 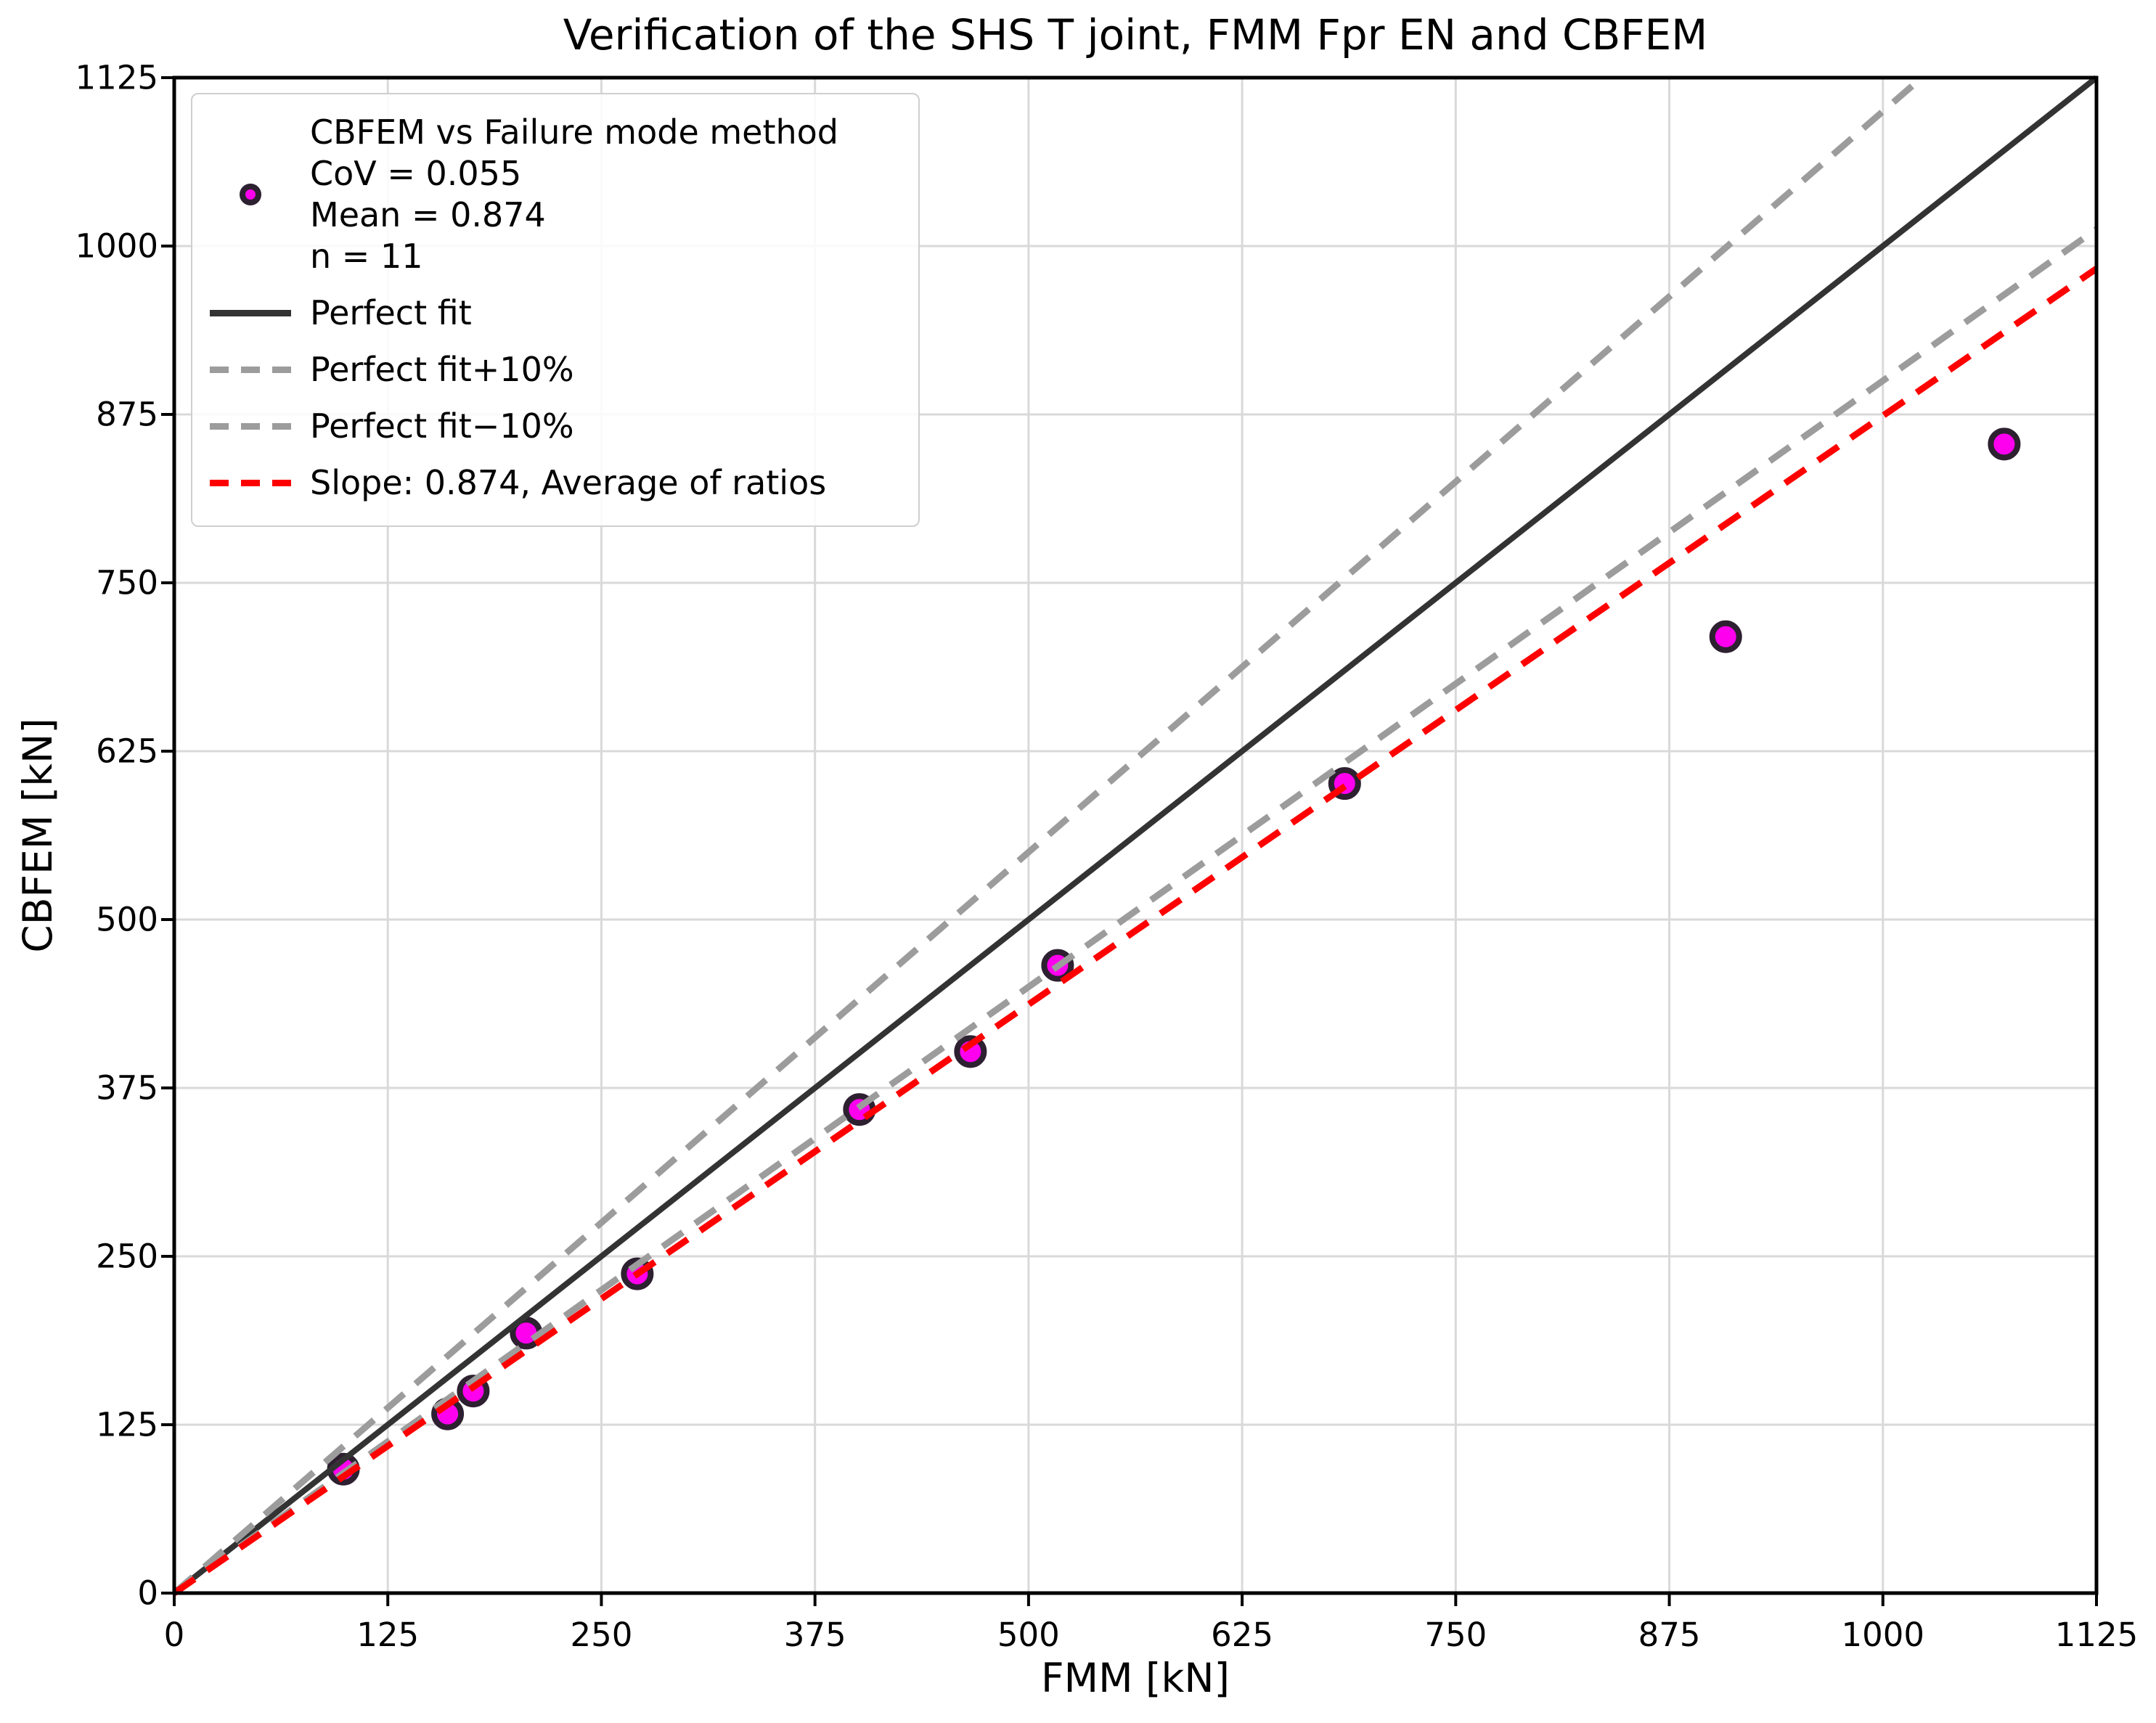 What do you see at coordinates (1456, 1635) in the screenshot?
I see `x-tick-label: 750` at bounding box center [1456, 1635].